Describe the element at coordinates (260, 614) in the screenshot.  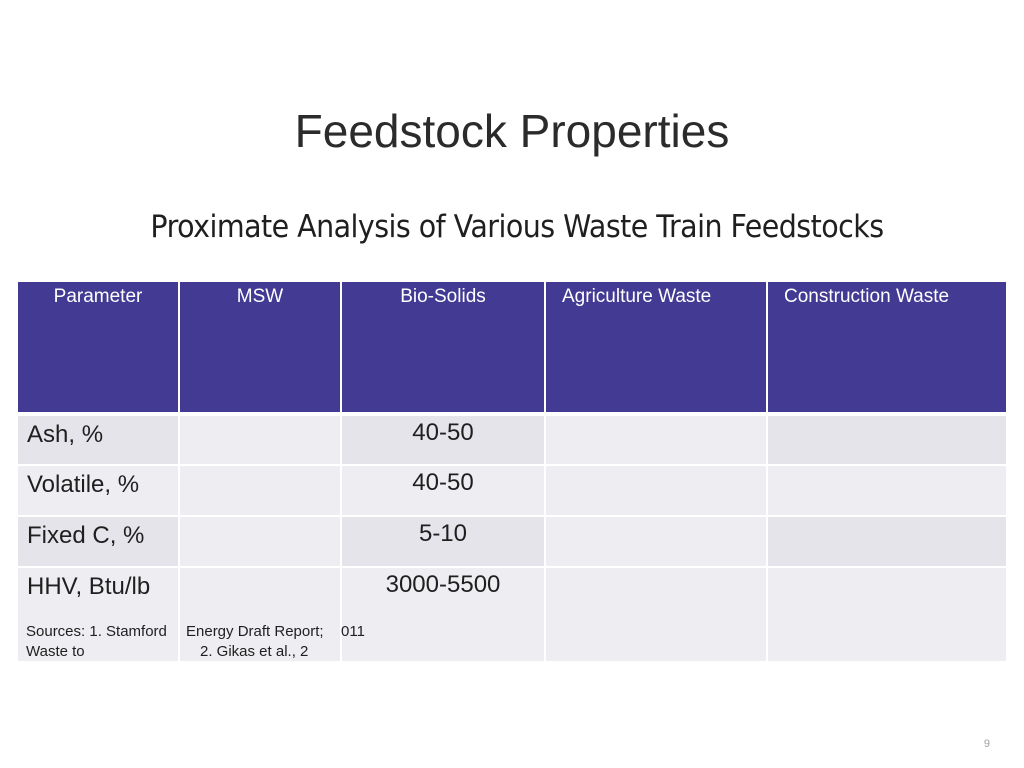
I see `row-hhv-msw` at that location.